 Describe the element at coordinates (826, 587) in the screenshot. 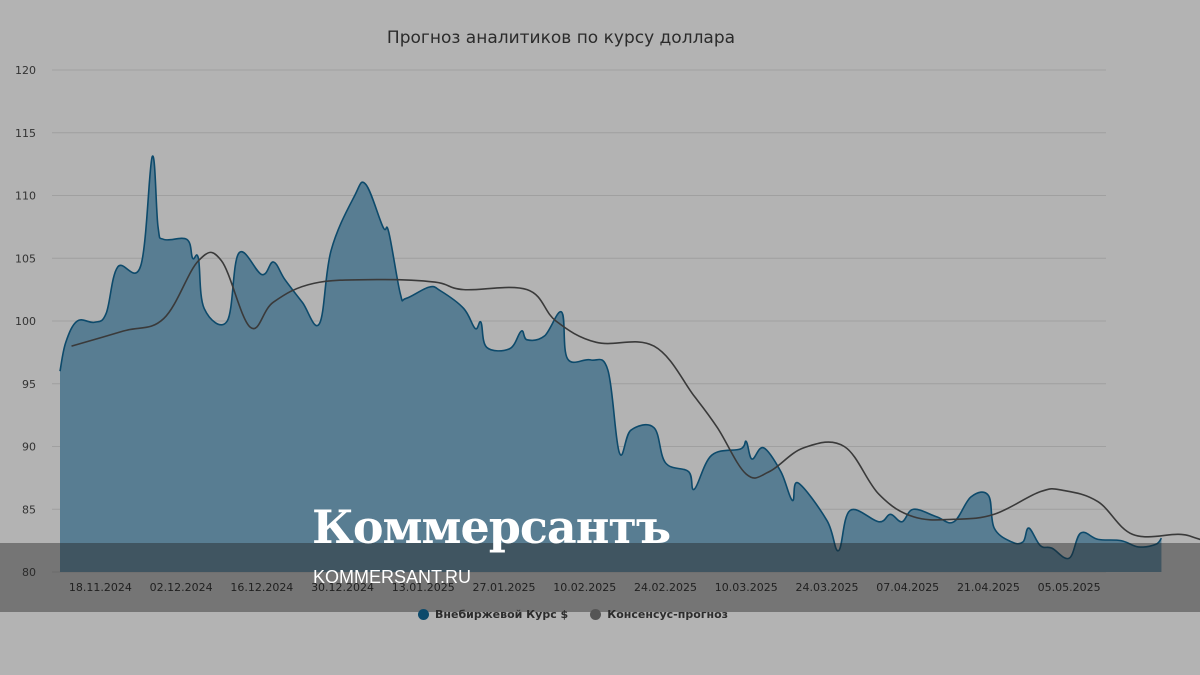

I see `x-tick-label: 24.03.2025` at that location.